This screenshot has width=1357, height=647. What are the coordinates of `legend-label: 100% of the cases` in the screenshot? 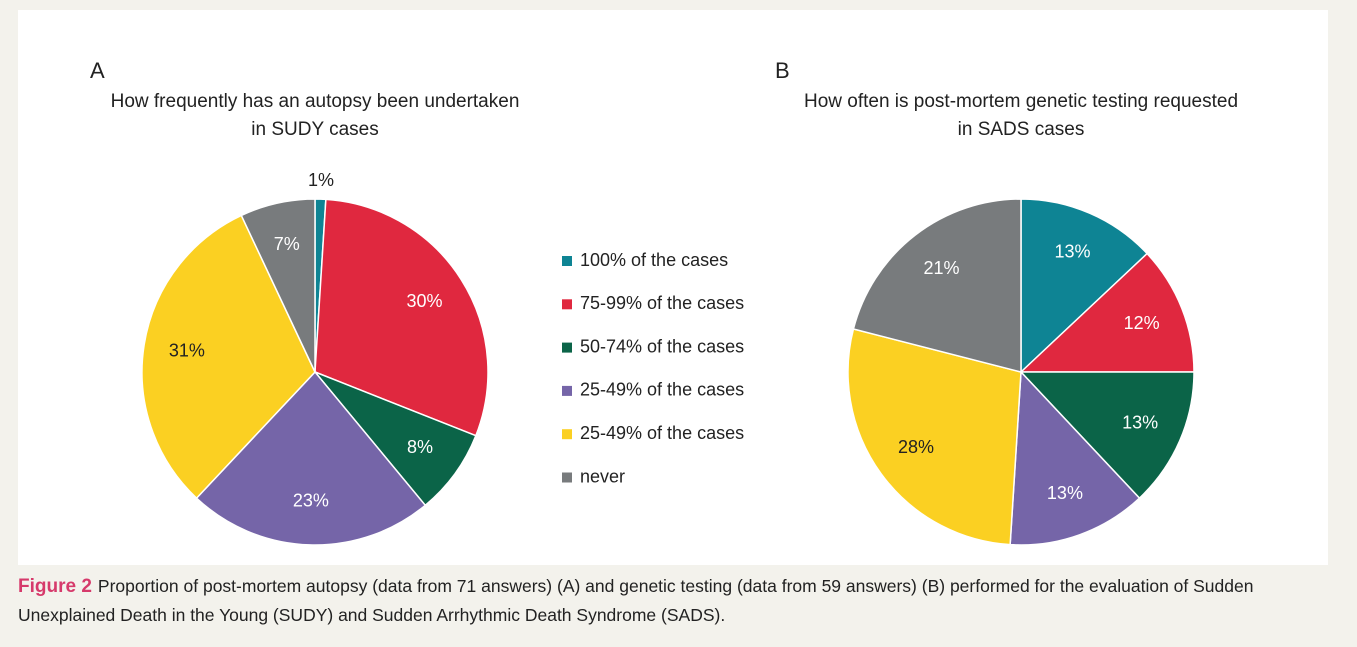 It's located at (654, 260).